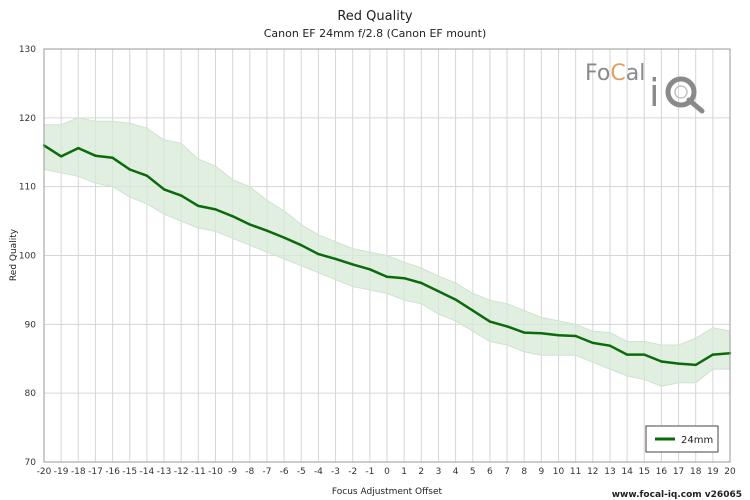  Describe the element at coordinates (375, 16) in the screenshot. I see `chart-title: Red Quality` at that location.